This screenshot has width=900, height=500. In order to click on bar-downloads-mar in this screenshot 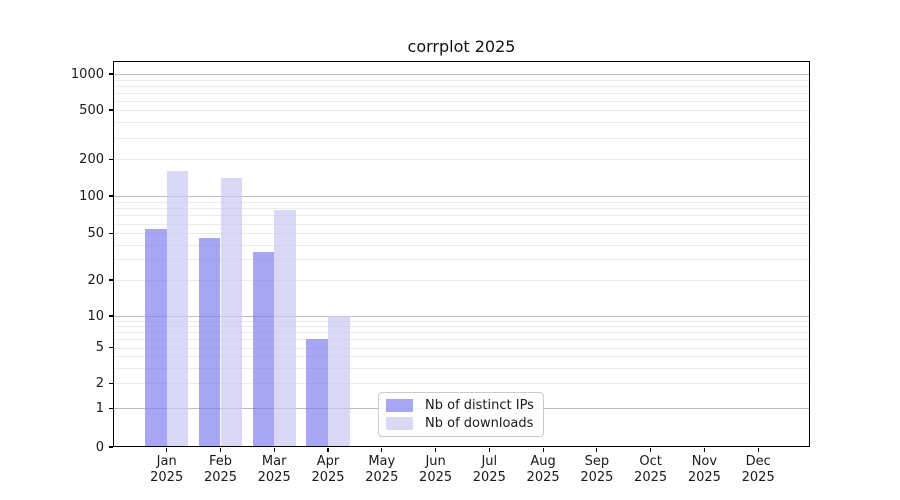, I will do `click(285, 328)`.